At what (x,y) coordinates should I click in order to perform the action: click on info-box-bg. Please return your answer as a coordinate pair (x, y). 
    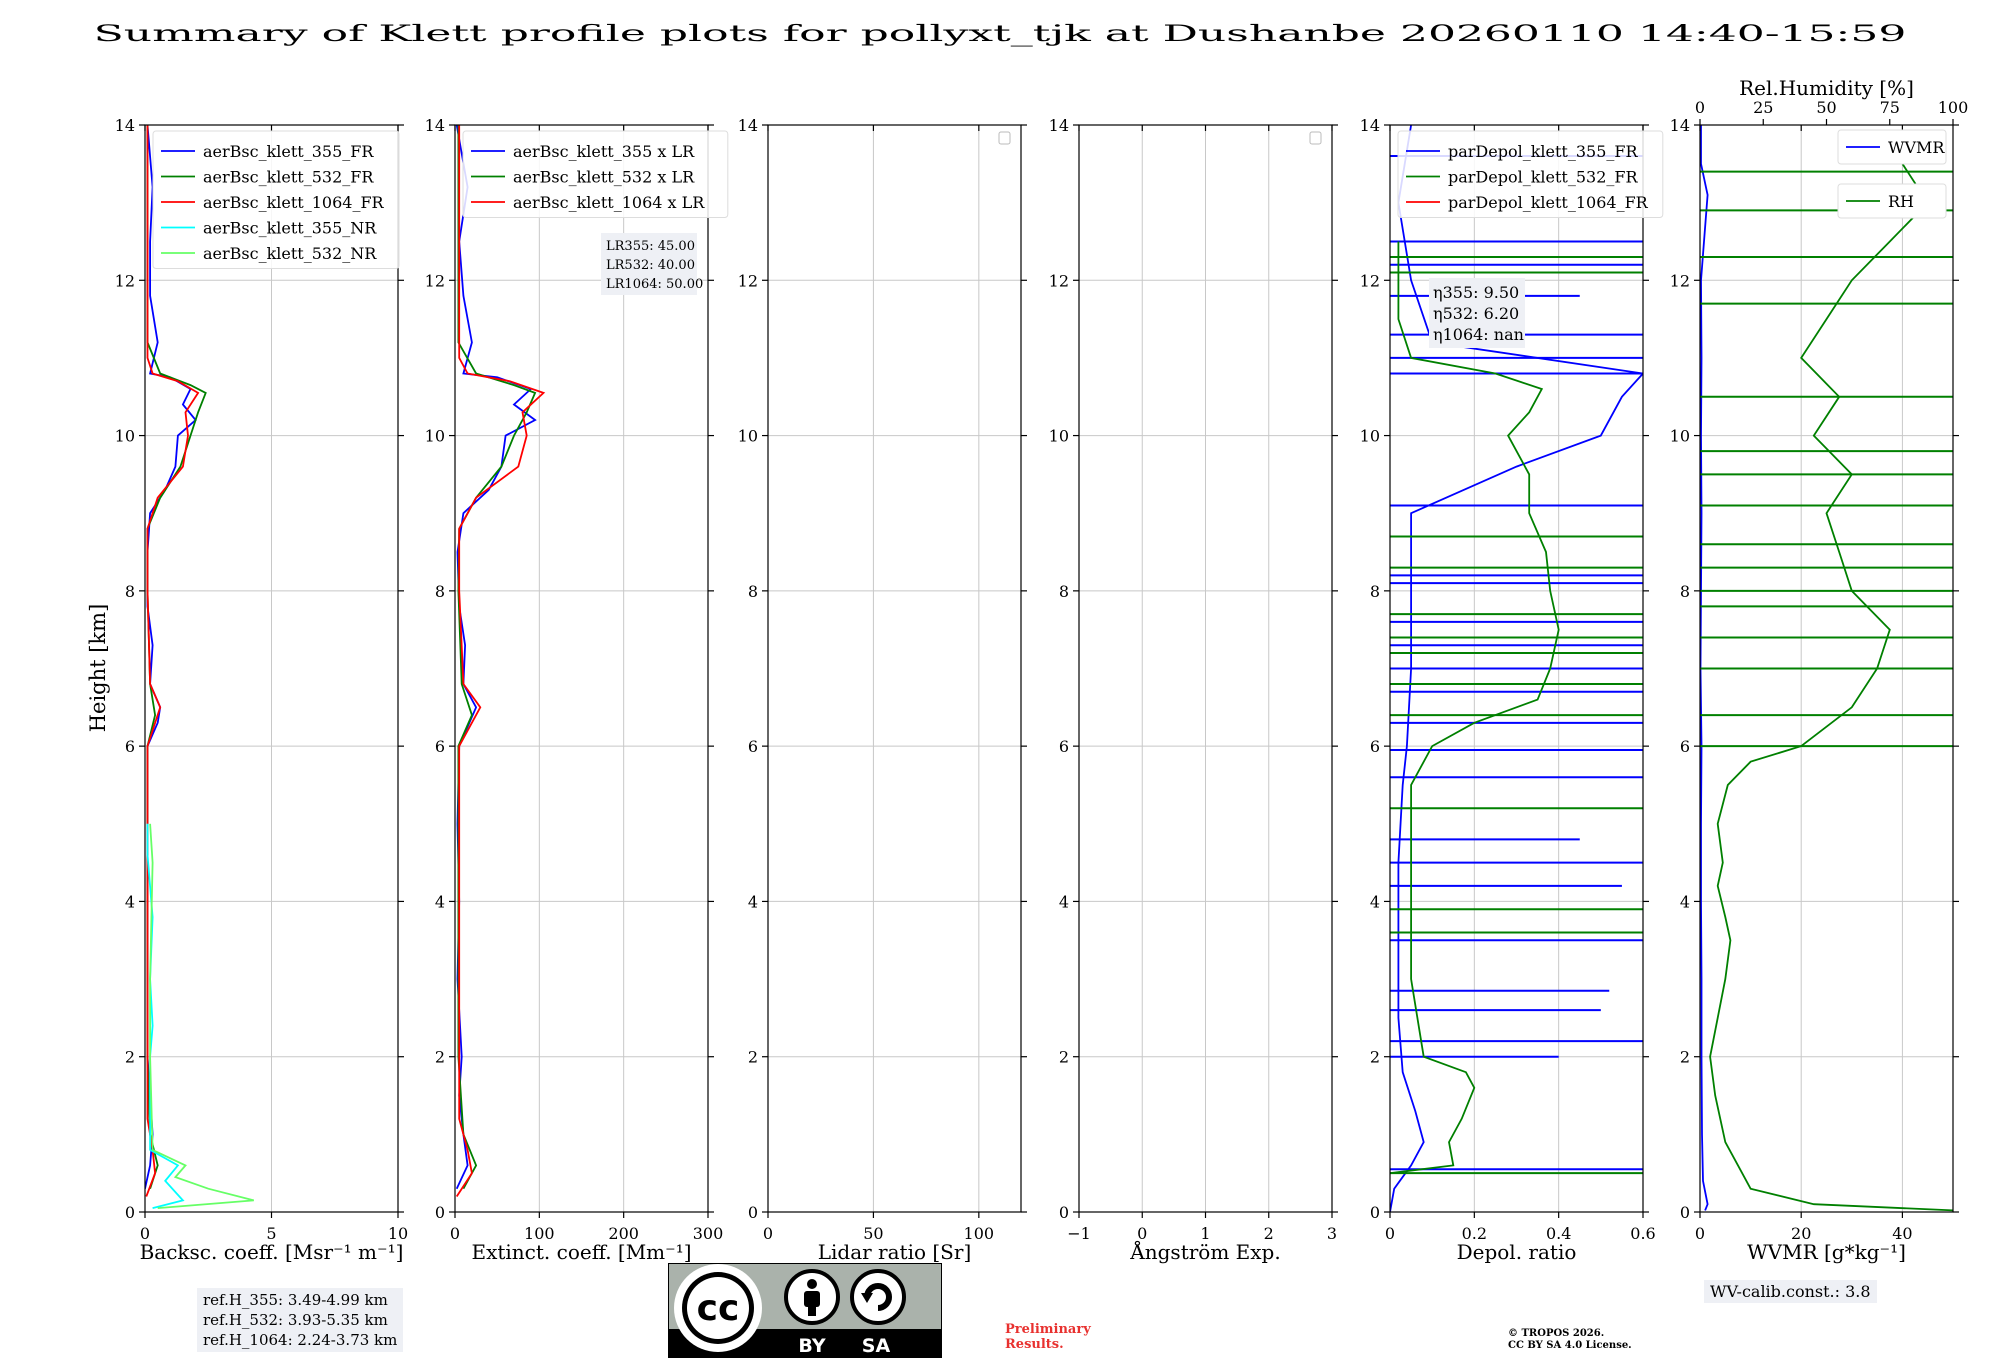
    Looking at the image, I should click on (649, 264).